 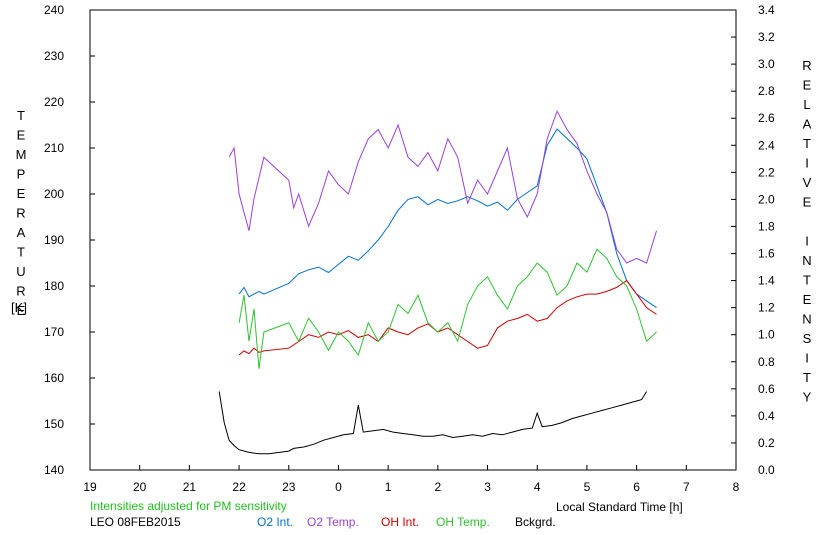 I want to click on left-tick-label: 150, so click(x=54, y=424).